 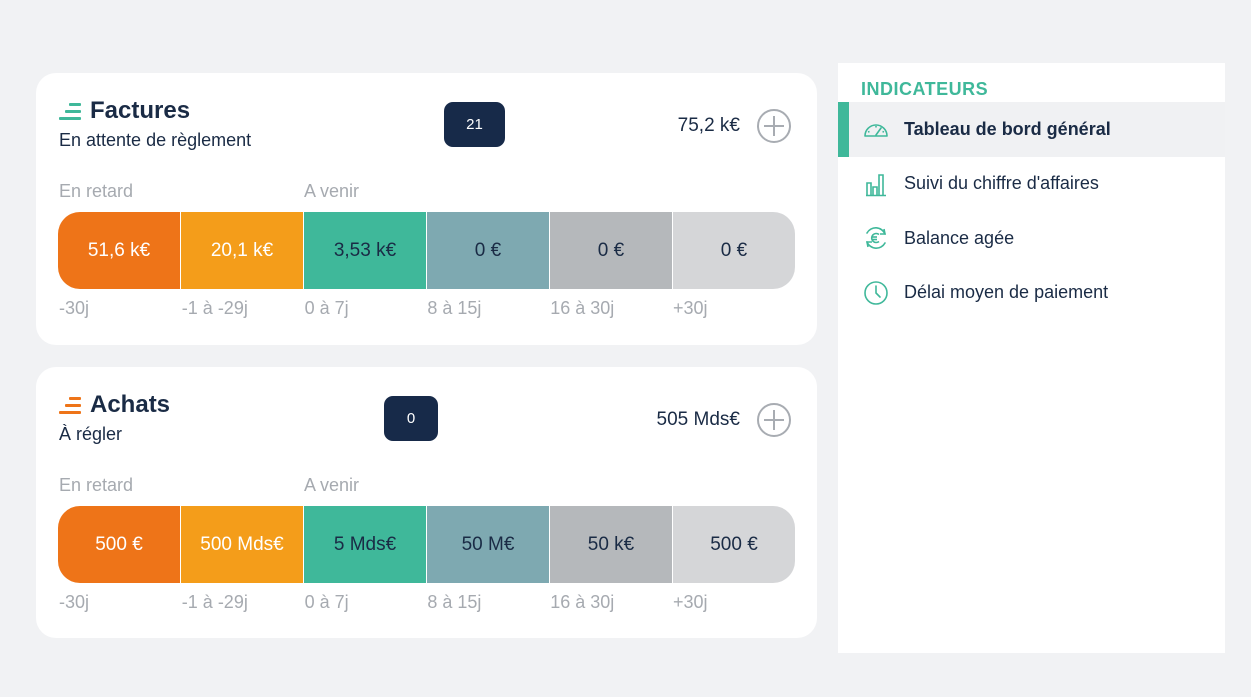 I want to click on achats-range-label: -1 à -29j, so click(x=214, y=602).